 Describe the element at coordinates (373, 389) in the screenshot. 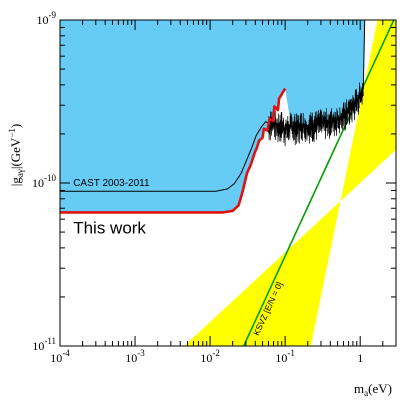

I see `x-axis-title: ma(eV)` at that location.